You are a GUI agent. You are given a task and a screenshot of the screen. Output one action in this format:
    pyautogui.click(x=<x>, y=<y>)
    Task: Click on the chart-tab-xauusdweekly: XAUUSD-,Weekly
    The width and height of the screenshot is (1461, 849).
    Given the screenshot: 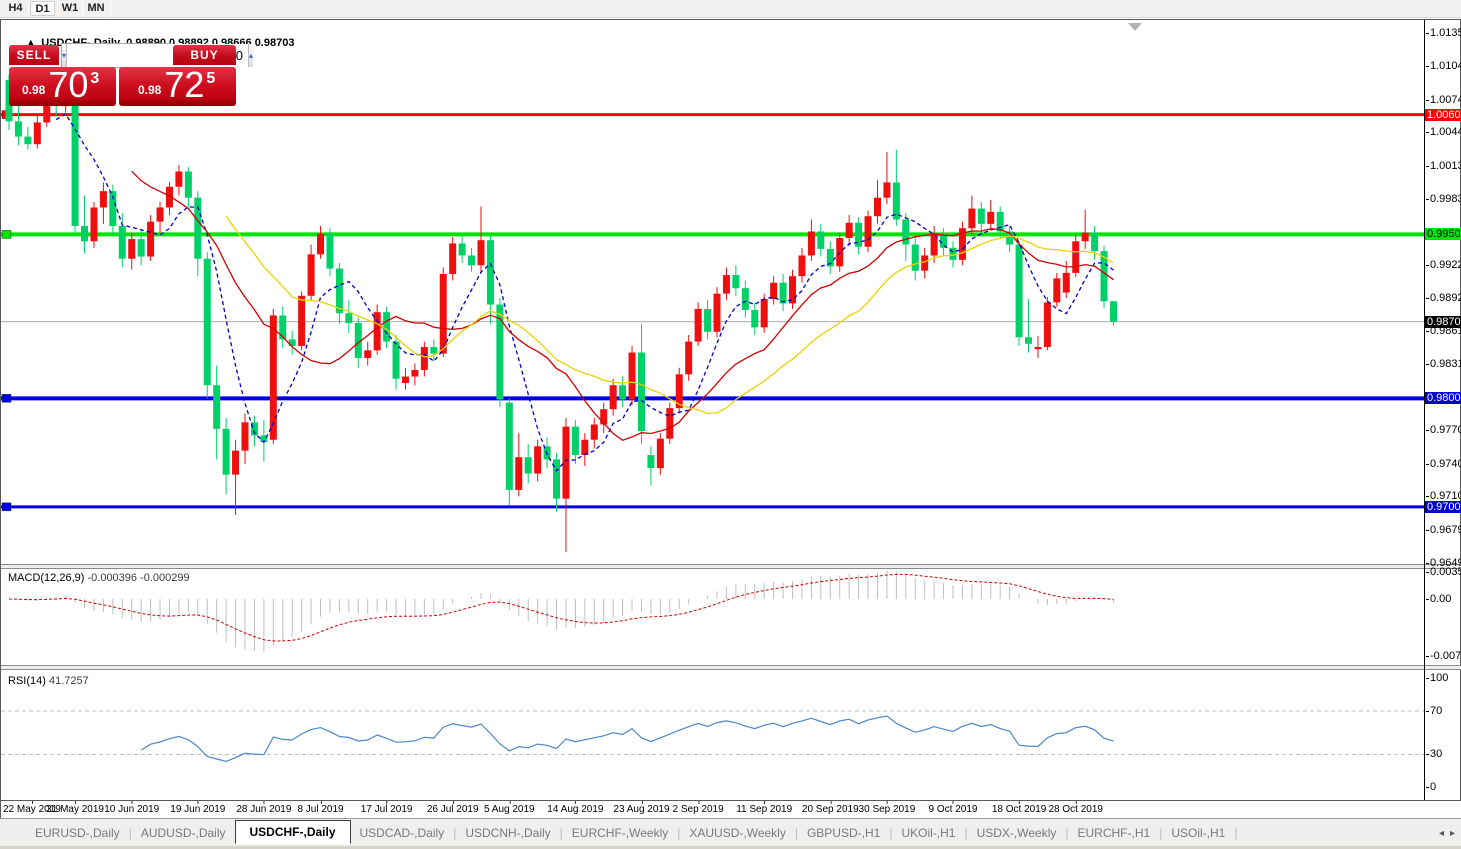 What is the action you would take?
    pyautogui.click(x=737, y=832)
    